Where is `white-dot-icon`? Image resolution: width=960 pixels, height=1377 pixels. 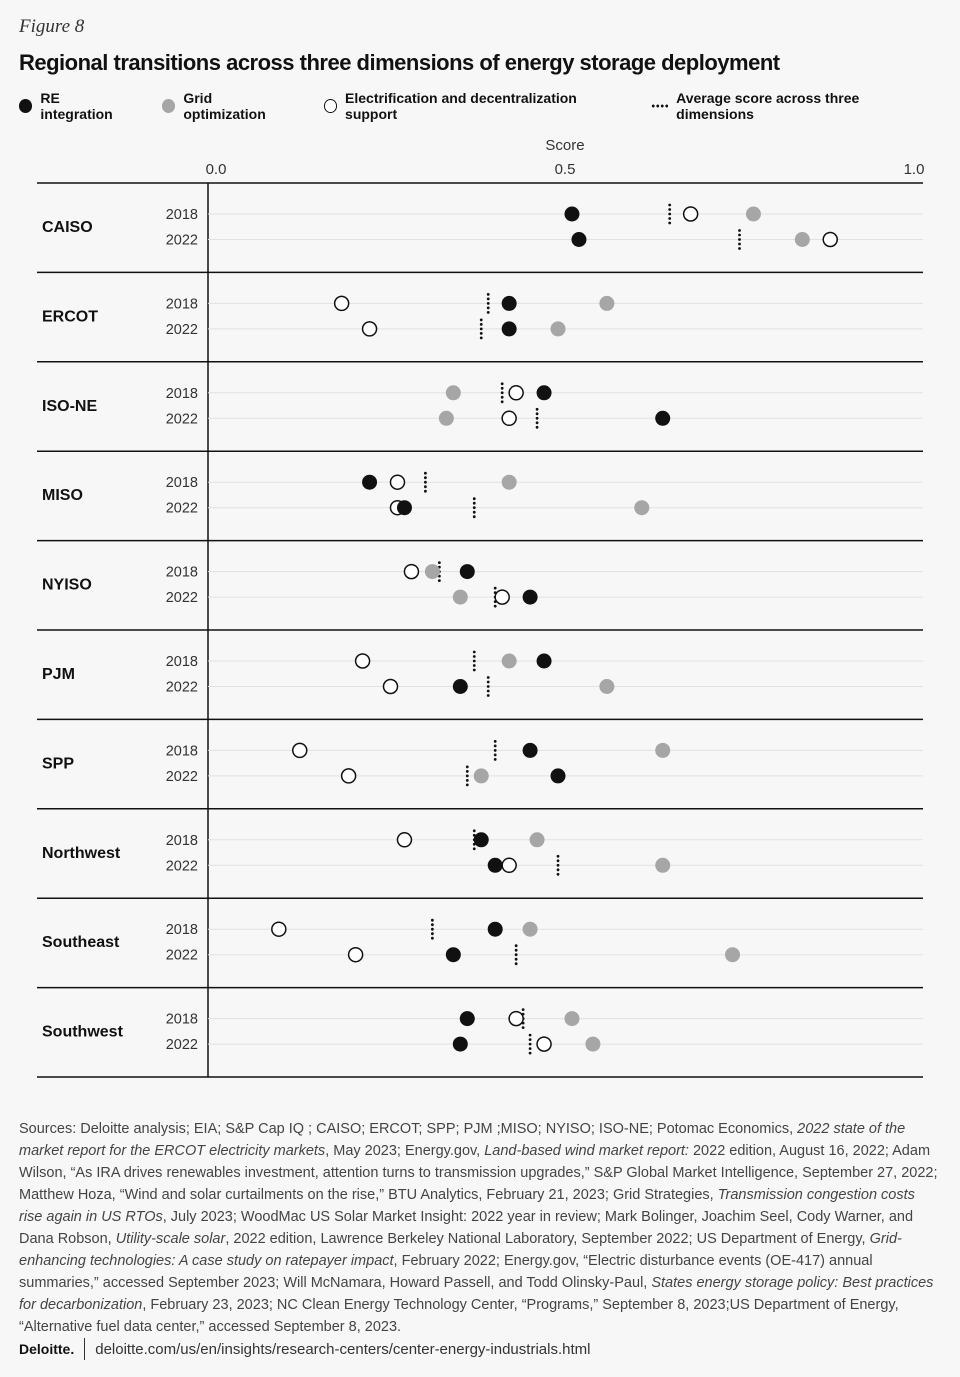
white-dot-icon is located at coordinates (330, 106).